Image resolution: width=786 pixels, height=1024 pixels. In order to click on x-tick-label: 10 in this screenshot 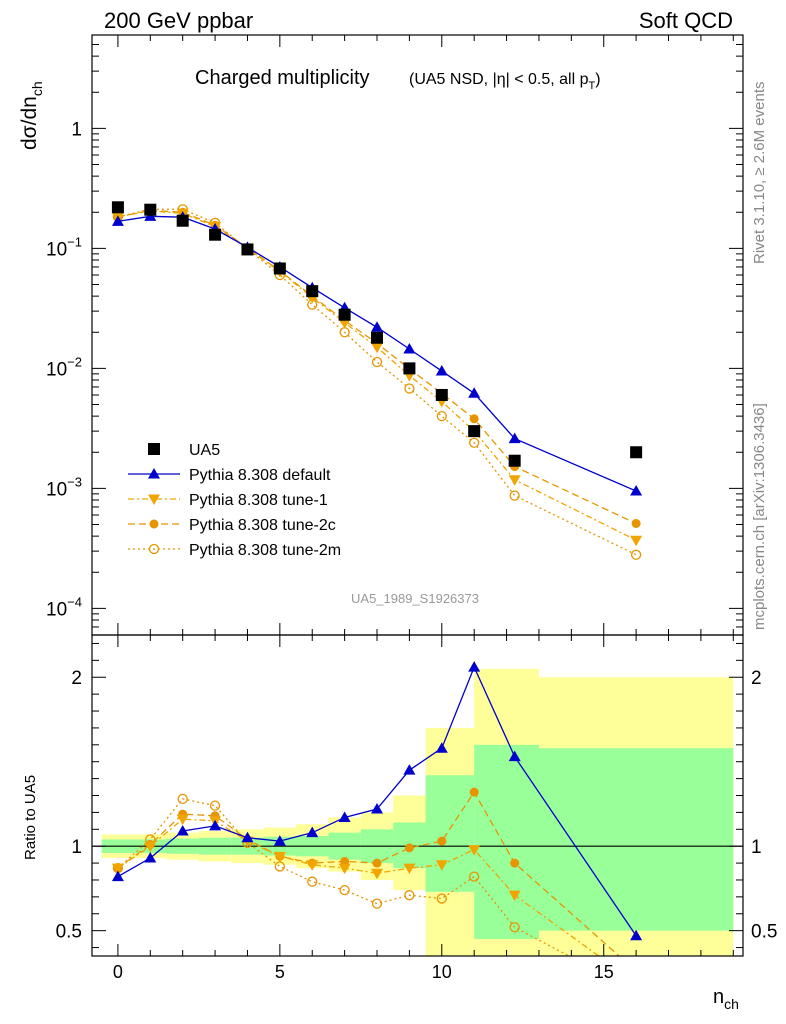, I will do `click(442, 972)`.